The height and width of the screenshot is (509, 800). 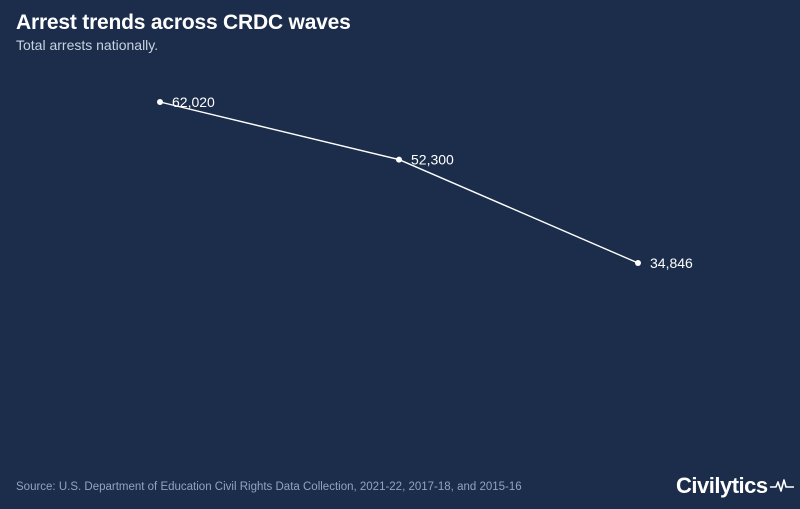 What do you see at coordinates (781, 485) in the screenshot?
I see `pulse-line-icon` at bounding box center [781, 485].